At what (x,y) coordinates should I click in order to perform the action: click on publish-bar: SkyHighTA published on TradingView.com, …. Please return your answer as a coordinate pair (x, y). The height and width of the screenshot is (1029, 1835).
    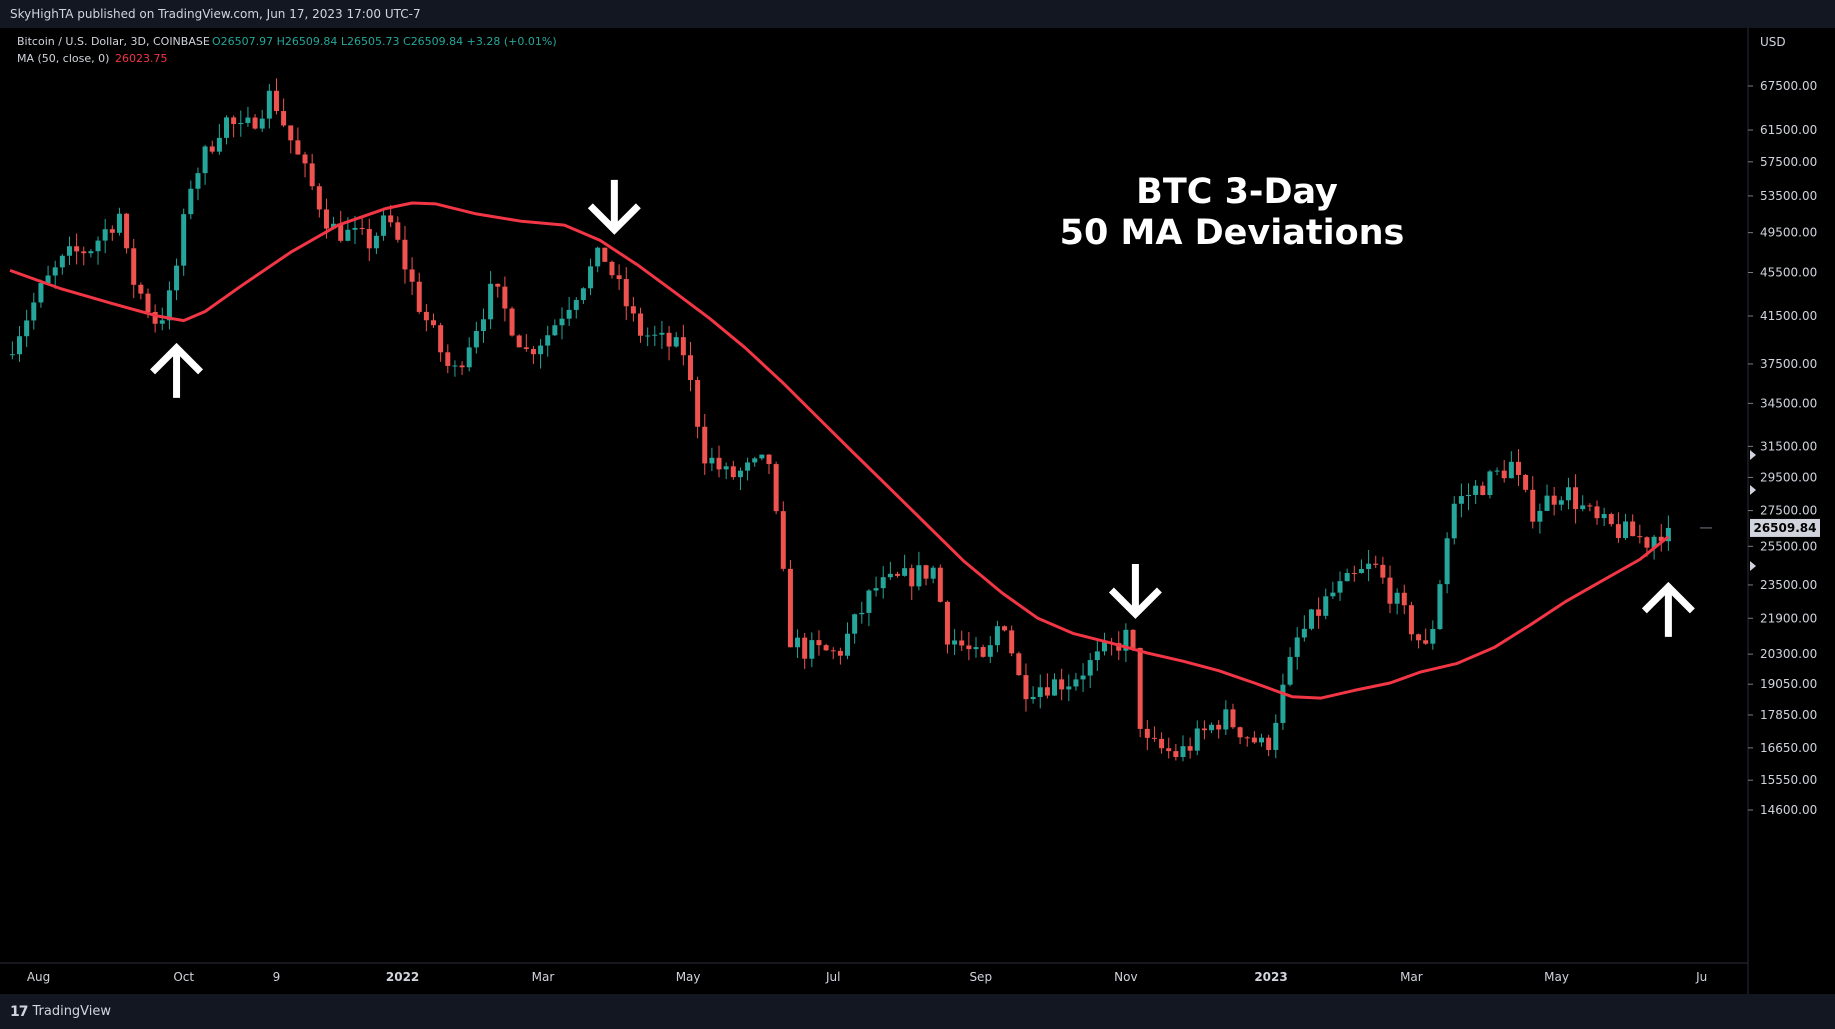
    Looking at the image, I should click on (917, 14).